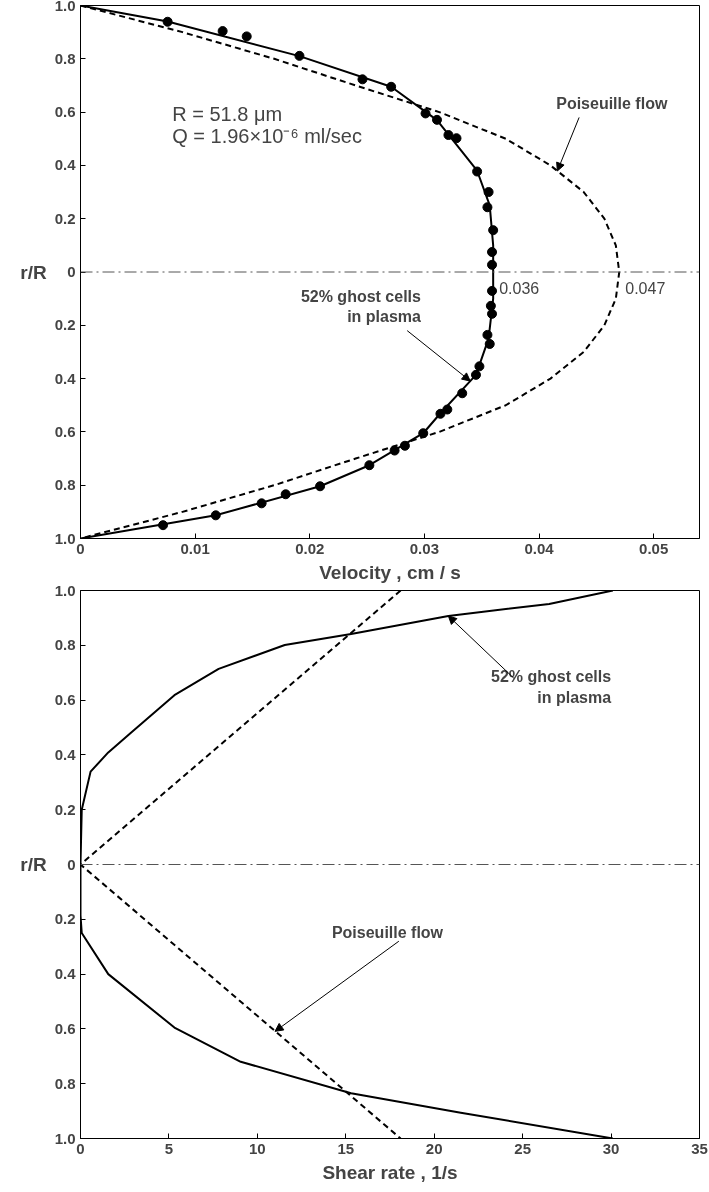  Describe the element at coordinates (434, 1148) in the screenshot. I see `x-tick-label: 20` at that location.